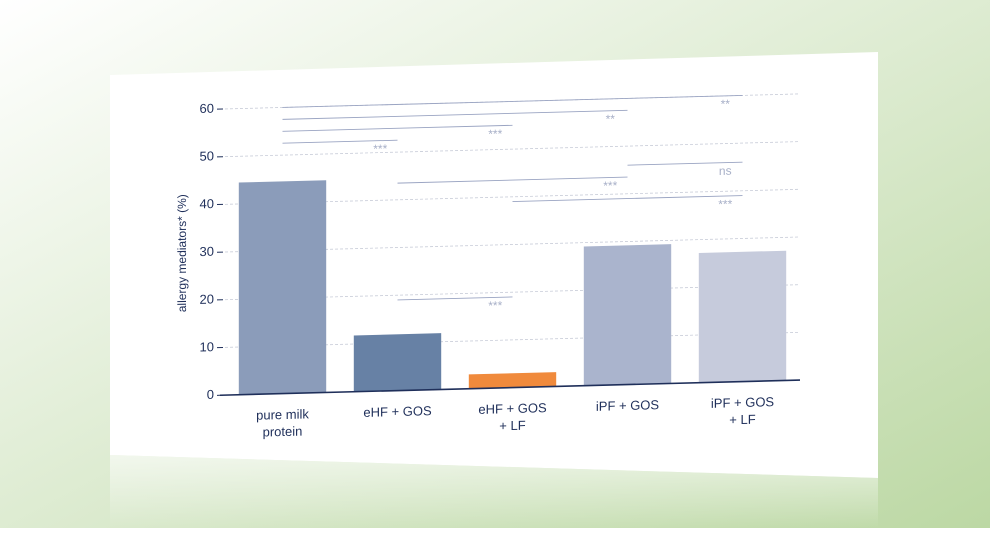  I want to click on y-tick-label: 0, so click(210, 394).